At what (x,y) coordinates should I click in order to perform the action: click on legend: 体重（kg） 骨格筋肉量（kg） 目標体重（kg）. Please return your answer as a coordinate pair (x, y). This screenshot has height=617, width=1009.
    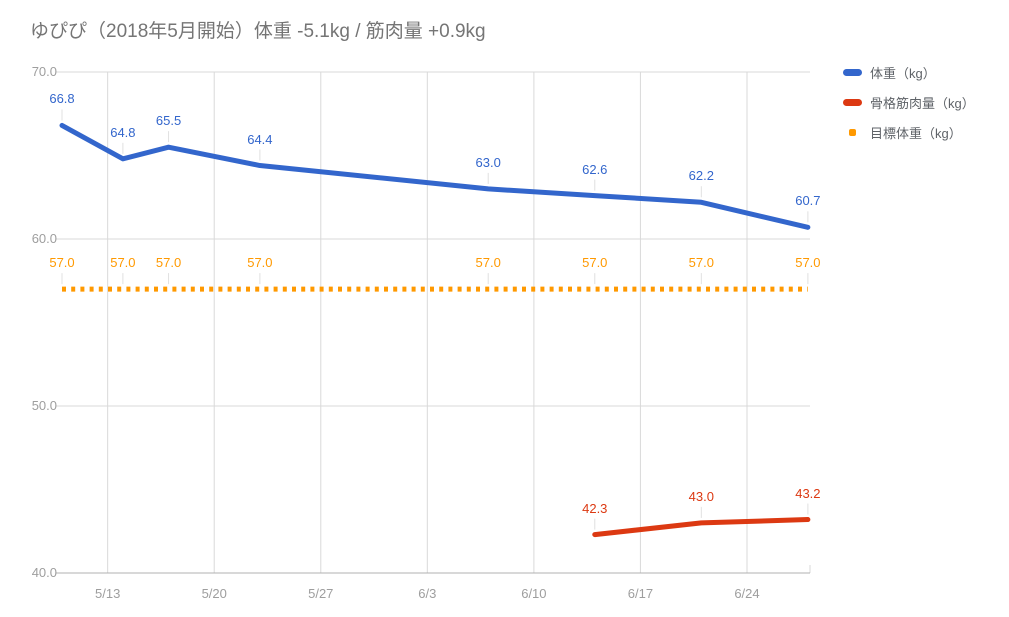
    Looking at the image, I should click on (909, 109).